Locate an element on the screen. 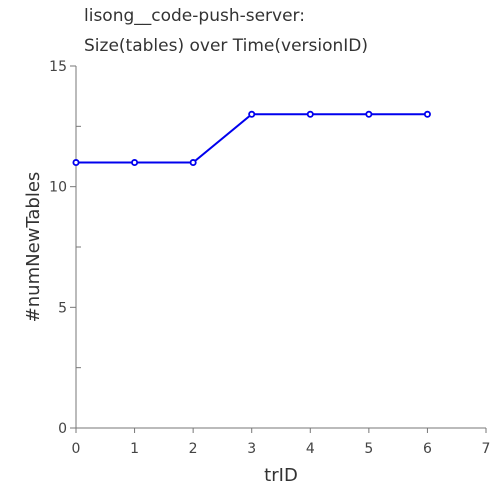 The width and height of the screenshot is (500, 500). x-axis-label: trID is located at coordinates (281, 475).